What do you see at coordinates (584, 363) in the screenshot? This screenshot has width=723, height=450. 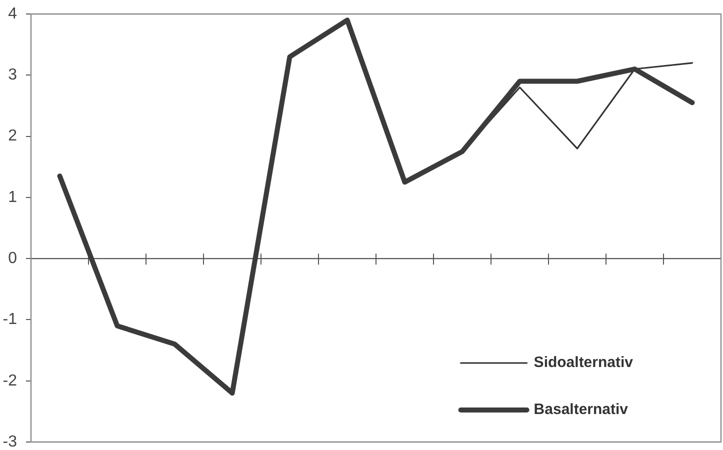 I see `legend-label: Sidoalternativ` at bounding box center [584, 363].